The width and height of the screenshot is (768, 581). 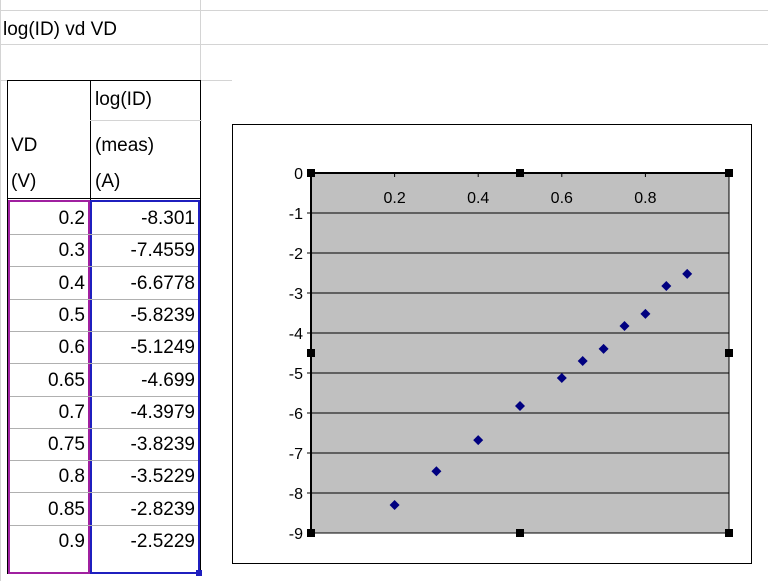 I want to click on log-header-meas: (meas), so click(x=125, y=145).